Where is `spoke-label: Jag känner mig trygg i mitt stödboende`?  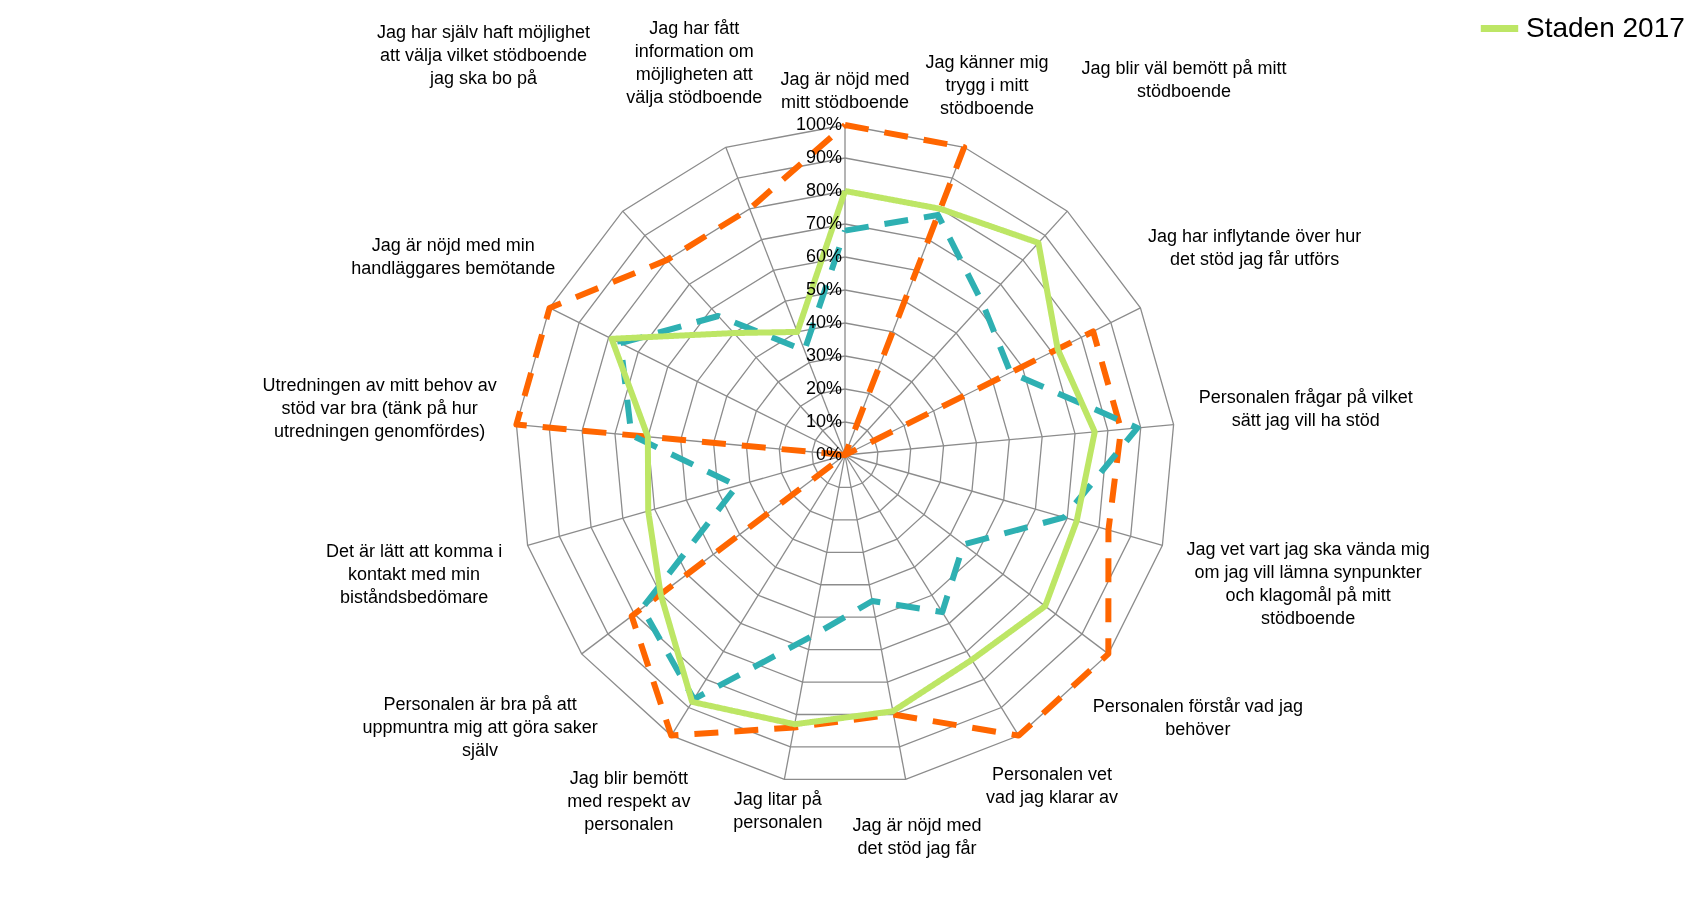 spoke-label: Jag känner mig trygg i mitt stödboende is located at coordinates (987, 85).